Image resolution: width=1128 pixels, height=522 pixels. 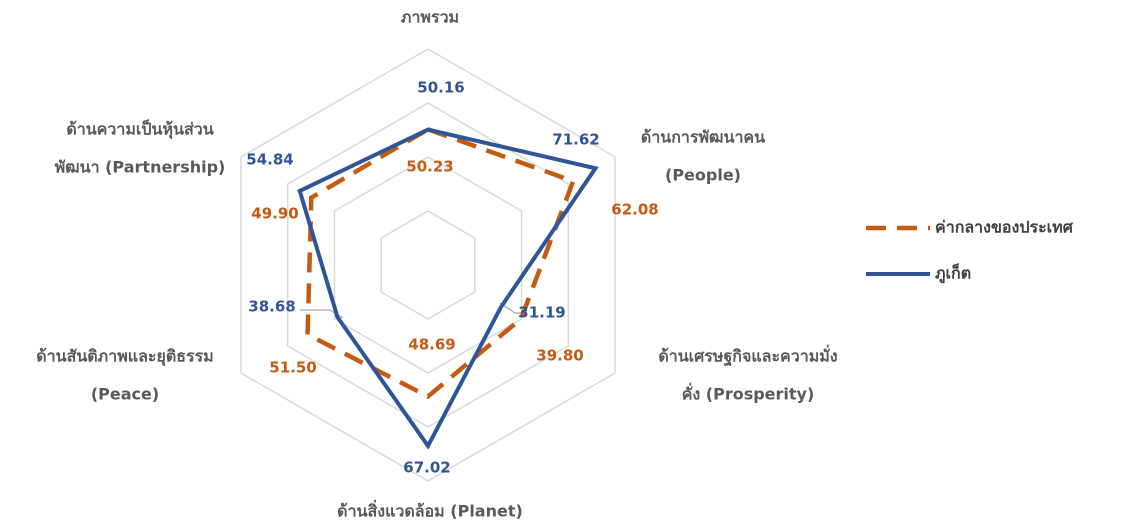 I want to click on legend-label: ค่ากลางของประเทศ, so click(x=1004, y=227).